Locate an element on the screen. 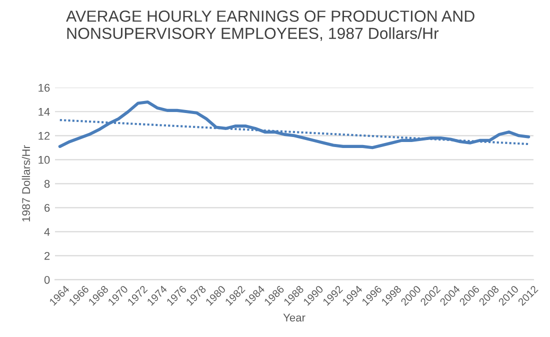 Image resolution: width=550 pixels, height=337 pixels. chart-title: AVERAGE HOURLY EARNINGS OF PRODUCTION AND NONSUPERVISORY EMPLOYEES, 1987 Dollars/Hr is located at coordinates (270, 25).